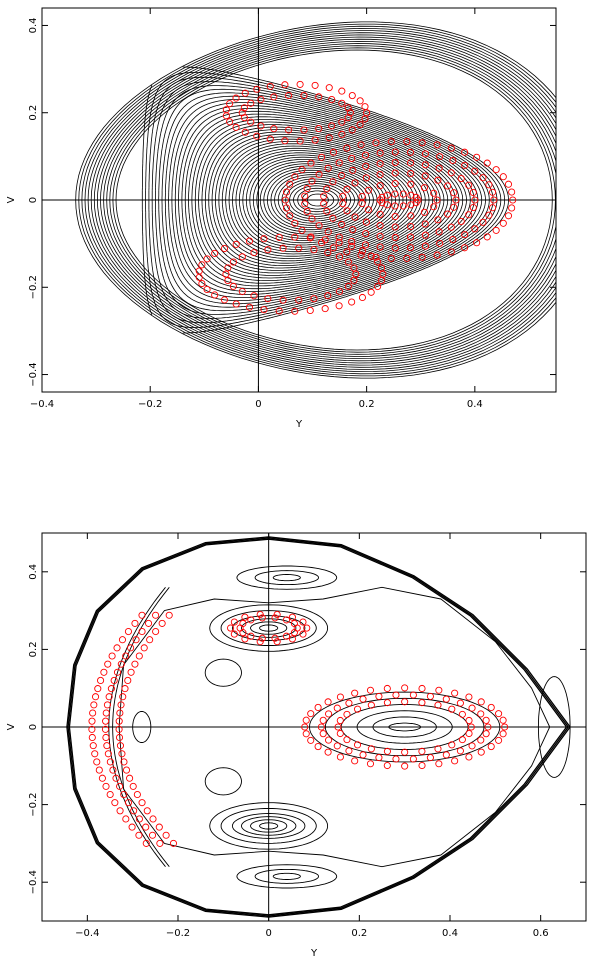  Describe the element at coordinates (359, 933) in the screenshot. I see `bottom-xtick-label: 0.2` at that location.